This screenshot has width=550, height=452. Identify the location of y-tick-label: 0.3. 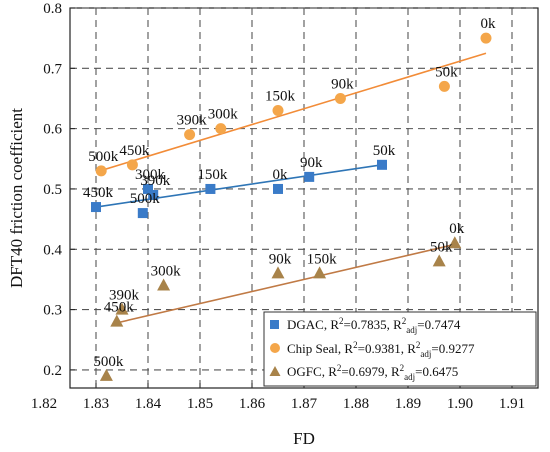
(52, 311).